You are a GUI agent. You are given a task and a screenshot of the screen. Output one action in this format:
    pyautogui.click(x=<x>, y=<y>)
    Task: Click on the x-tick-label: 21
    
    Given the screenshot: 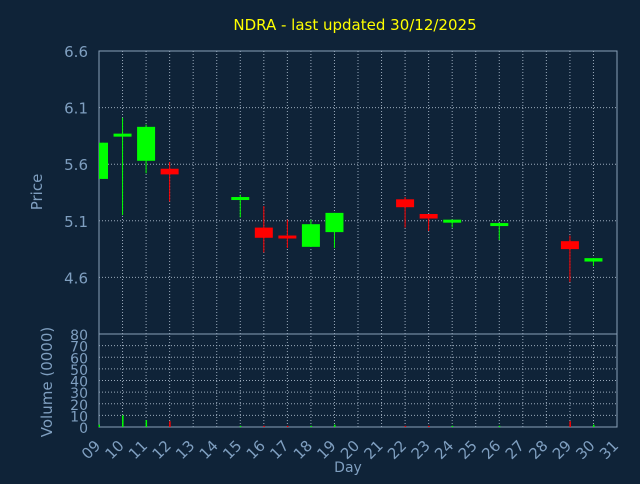 What is the action you would take?
    pyautogui.click(x=373, y=450)
    